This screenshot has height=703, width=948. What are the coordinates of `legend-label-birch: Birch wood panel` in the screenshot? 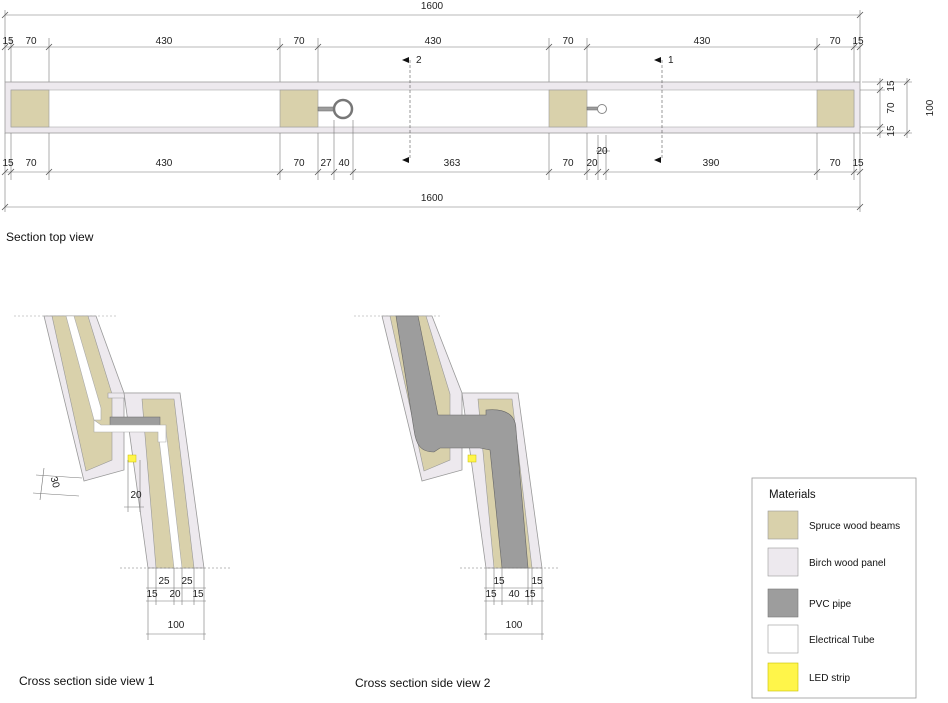 It's located at (847, 563).